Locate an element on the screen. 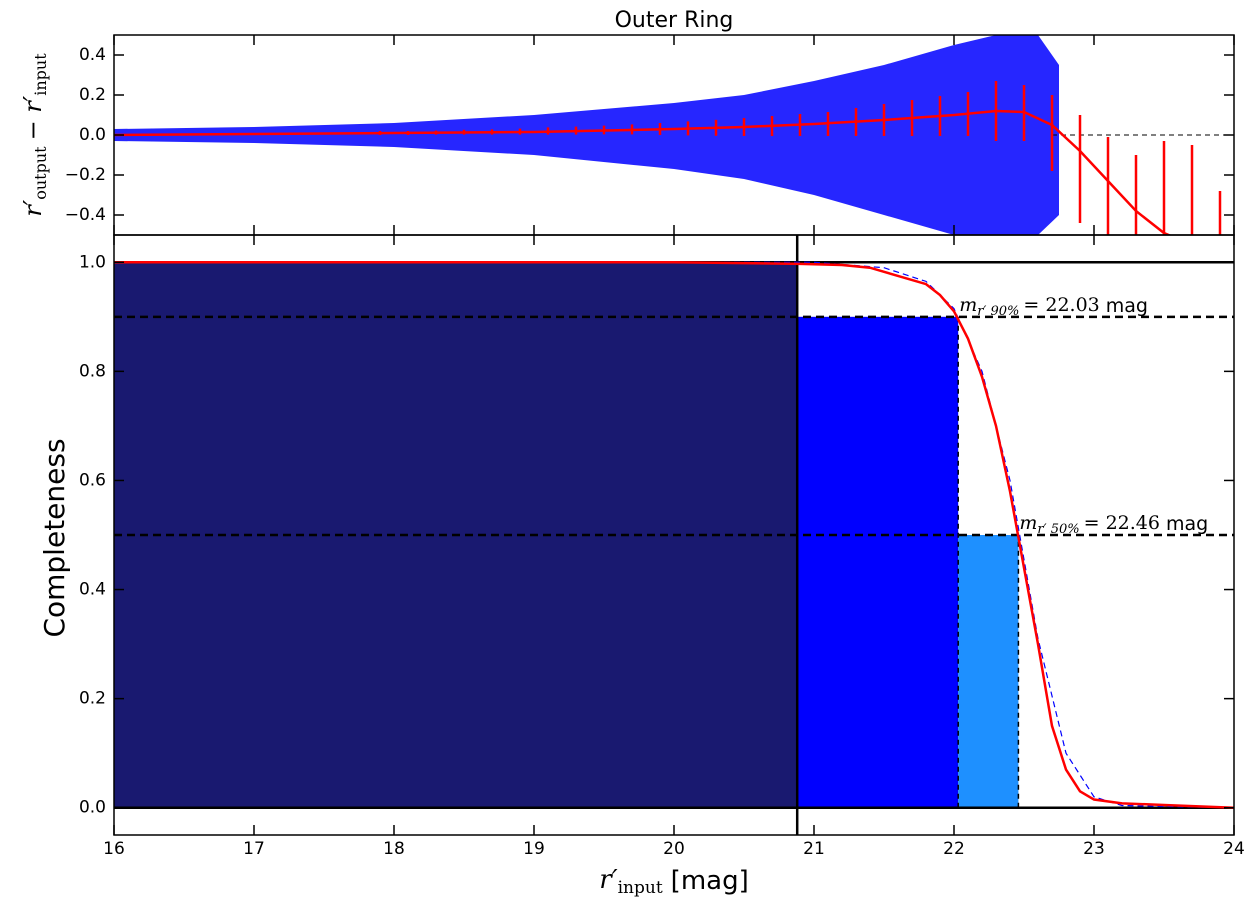 The height and width of the screenshot is (911, 1256). trend-line is located at coordinates (643, 172).